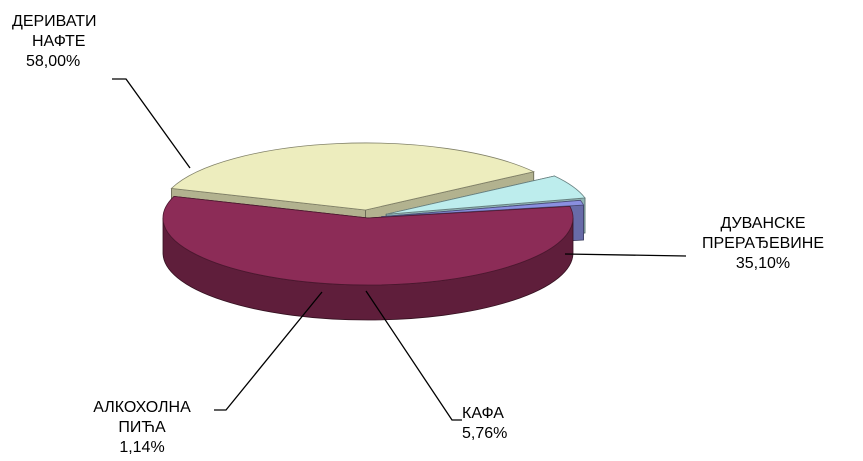  What do you see at coordinates (486, 195) in the screenshot?
I see `slice-kafa-top` at bounding box center [486, 195].